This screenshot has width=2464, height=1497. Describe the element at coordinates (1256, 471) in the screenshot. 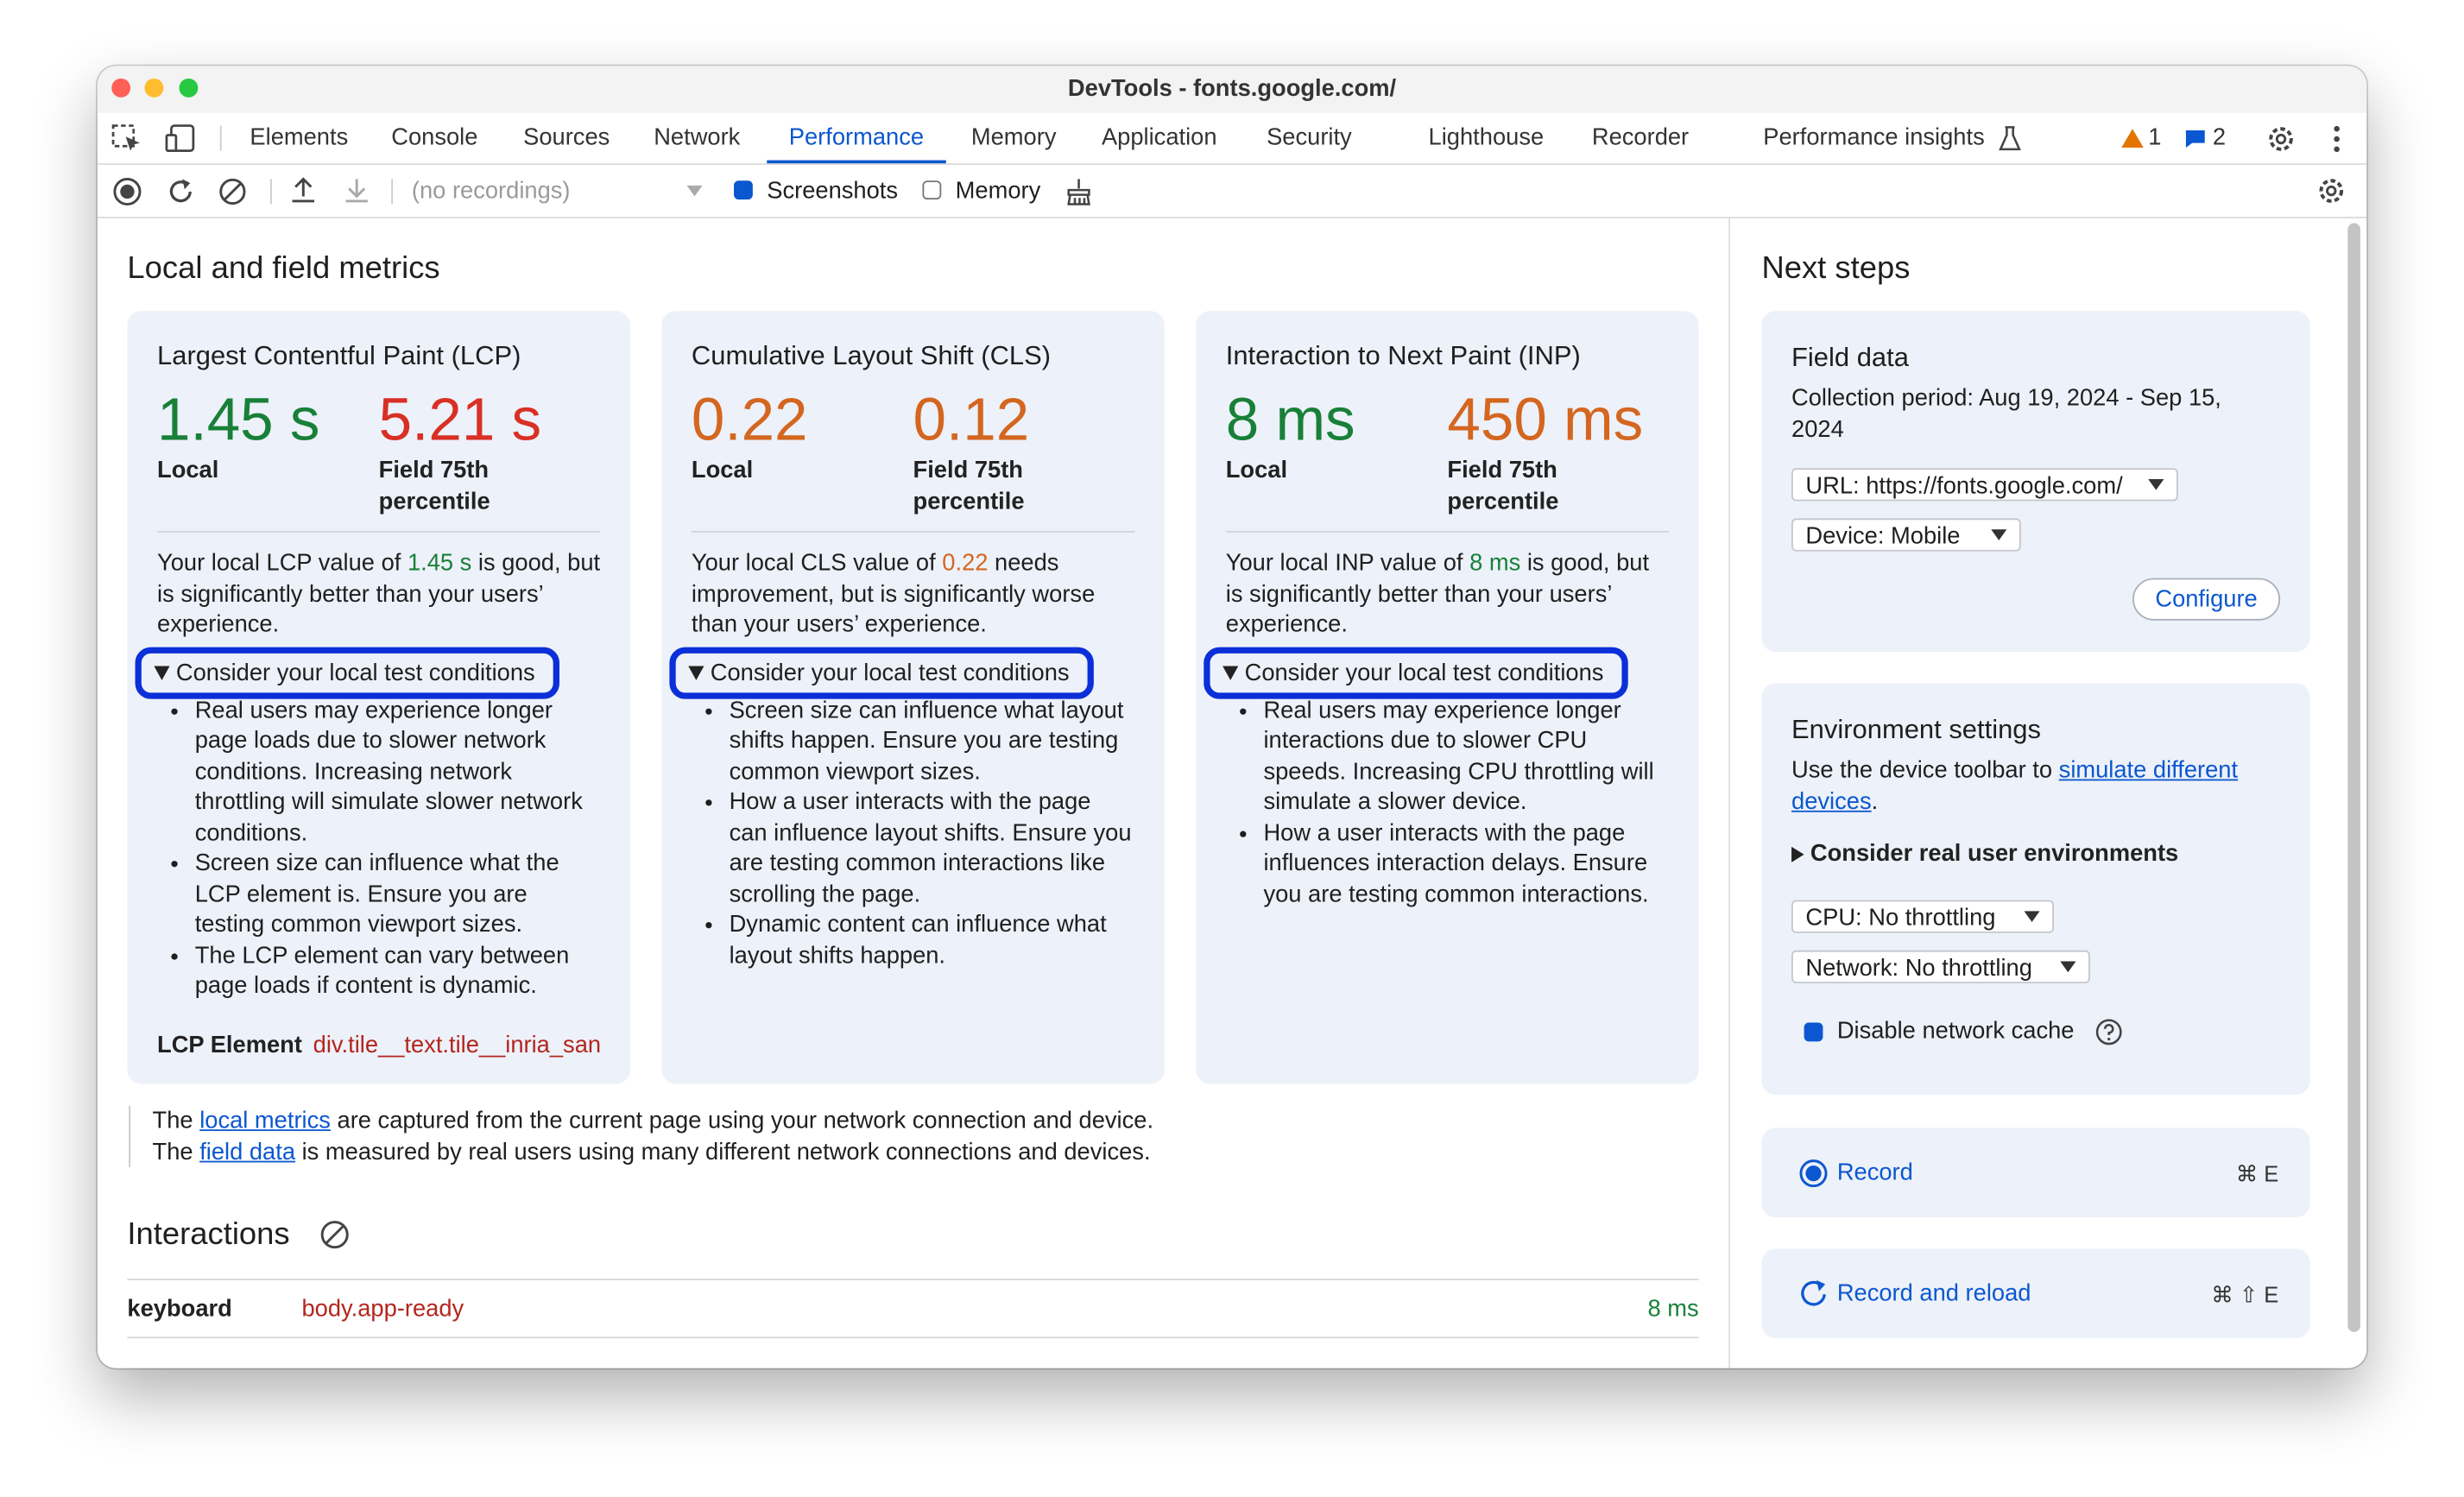

I see `local-label: Local` at that location.